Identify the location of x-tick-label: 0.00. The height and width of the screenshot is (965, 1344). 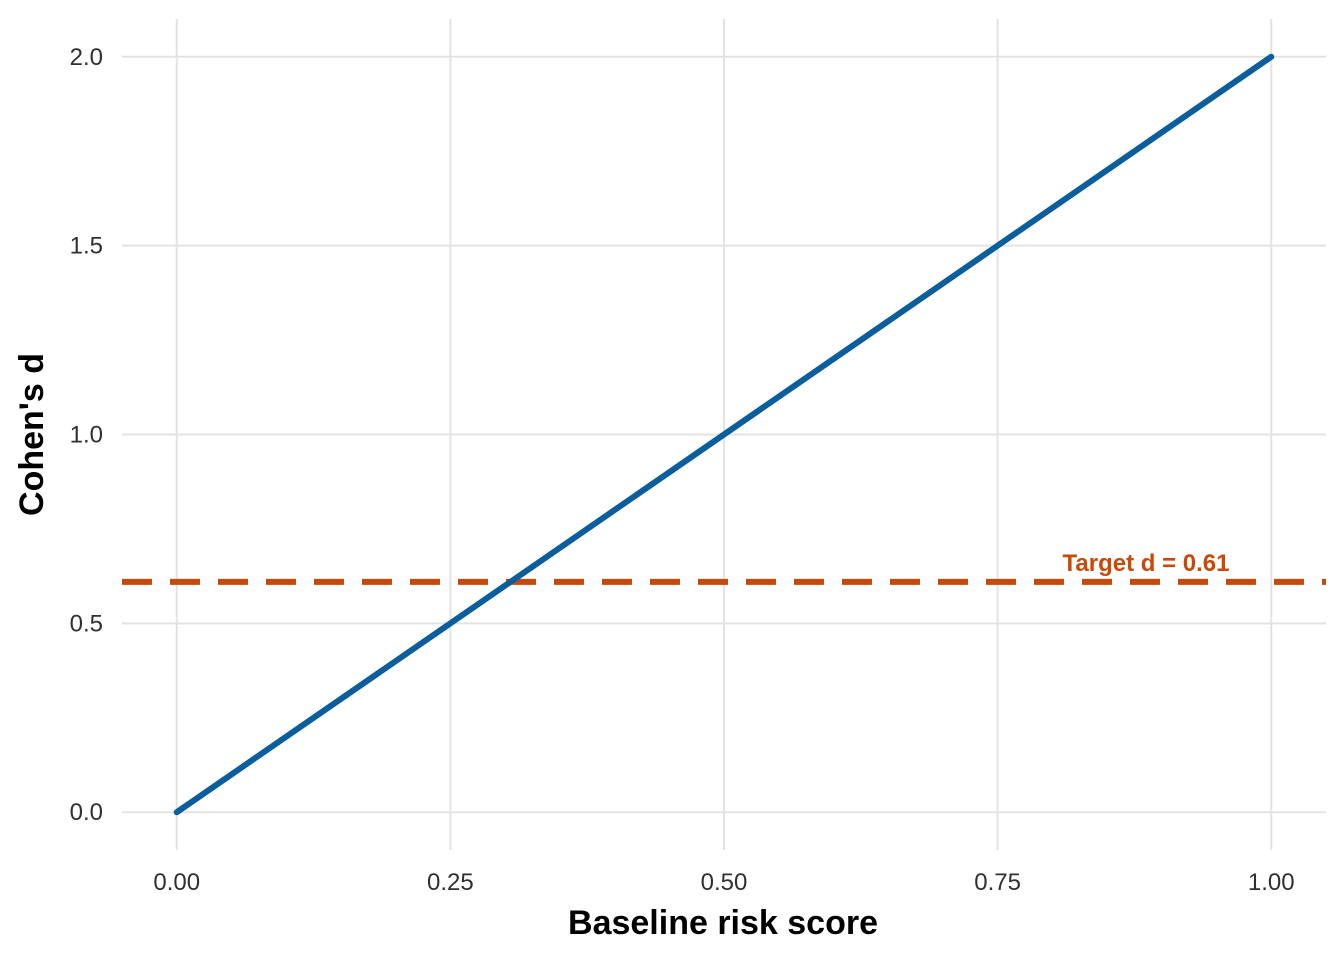
(176, 882).